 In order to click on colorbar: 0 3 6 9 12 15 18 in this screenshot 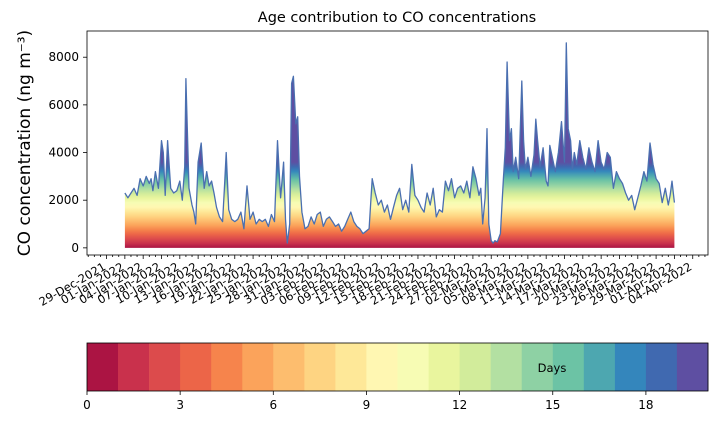, I will do `click(396, 377)`.